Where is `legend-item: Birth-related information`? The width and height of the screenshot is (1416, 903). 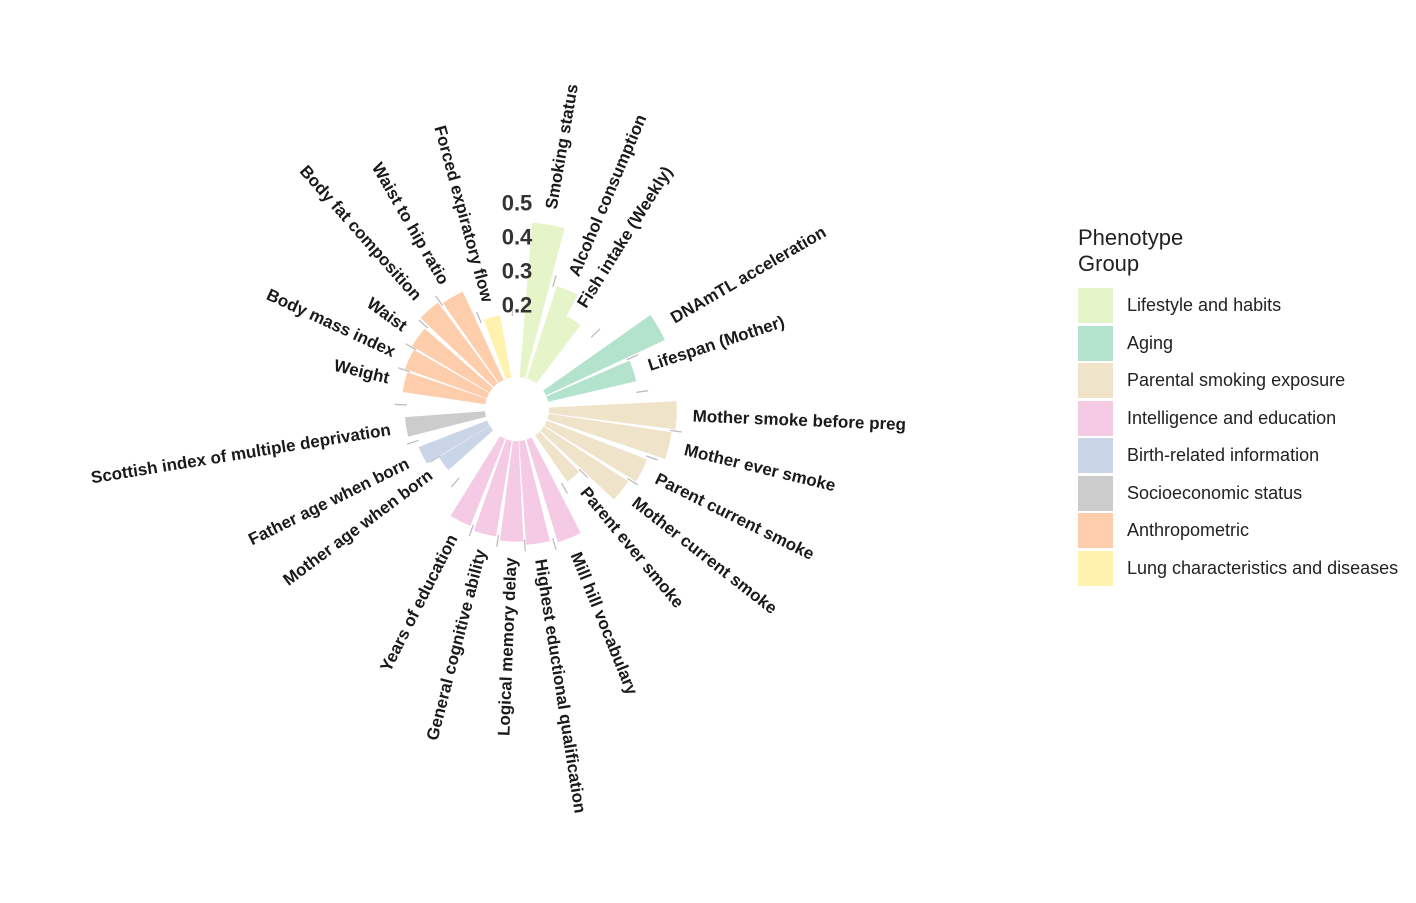
legend-item: Birth-related information is located at coordinates (1238, 456).